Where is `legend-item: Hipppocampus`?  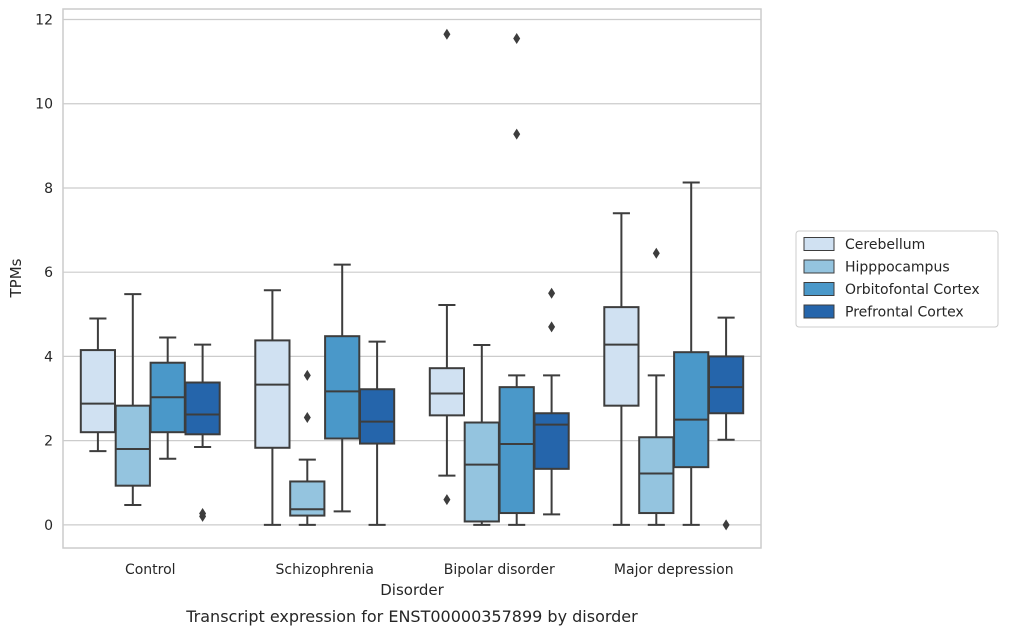
legend-item: Hipppocampus is located at coordinates (876, 267).